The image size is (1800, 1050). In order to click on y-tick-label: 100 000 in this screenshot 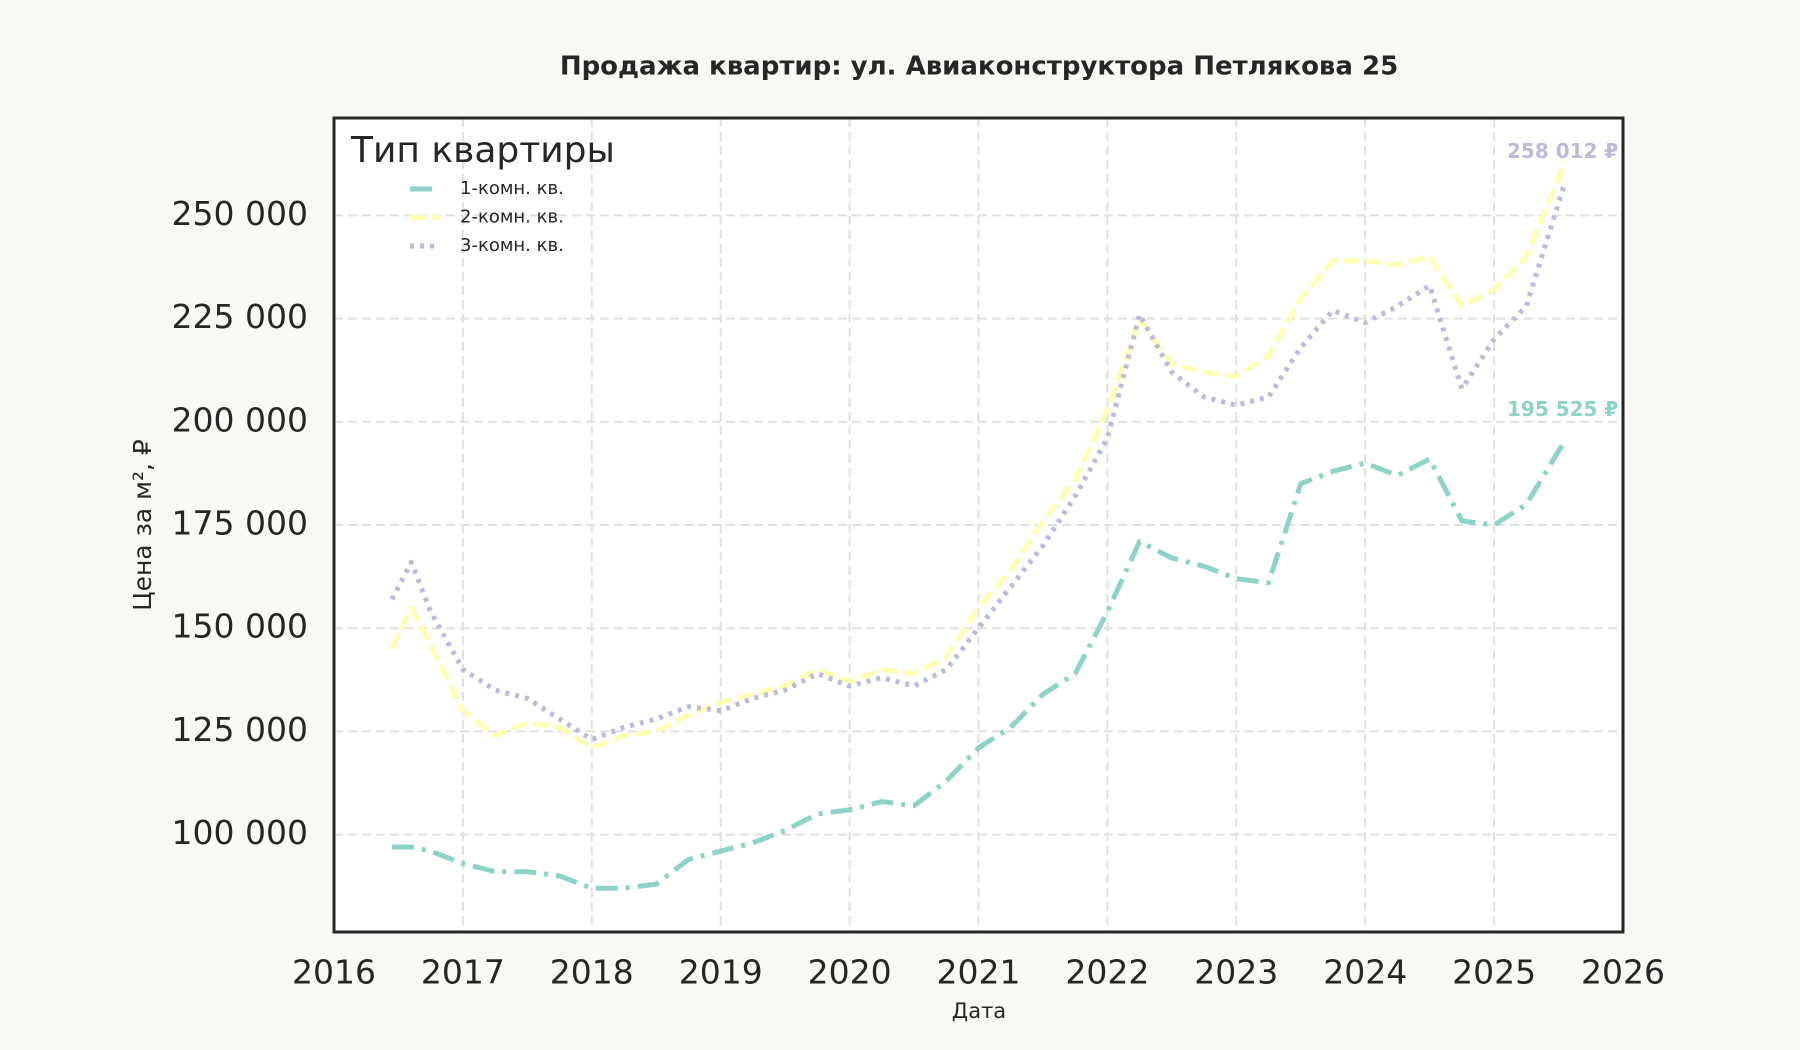, I will do `click(240, 832)`.